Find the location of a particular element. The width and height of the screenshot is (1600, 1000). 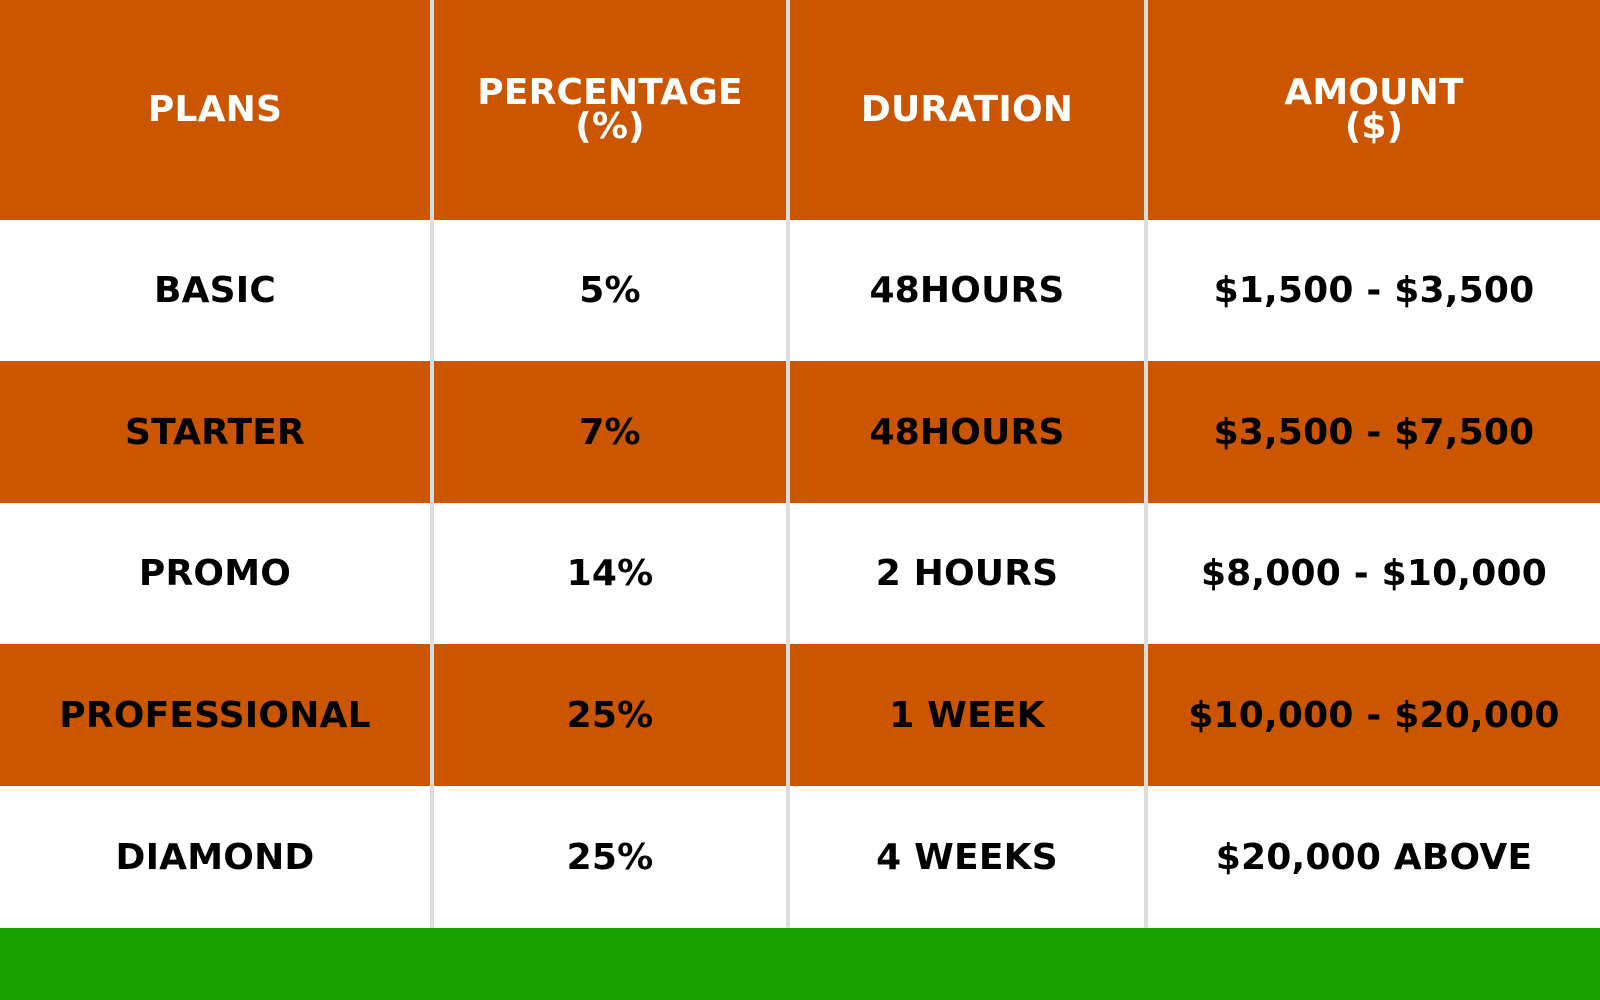

cell-amount-promo: $8,000 - $10,000 is located at coordinates (1374, 573).